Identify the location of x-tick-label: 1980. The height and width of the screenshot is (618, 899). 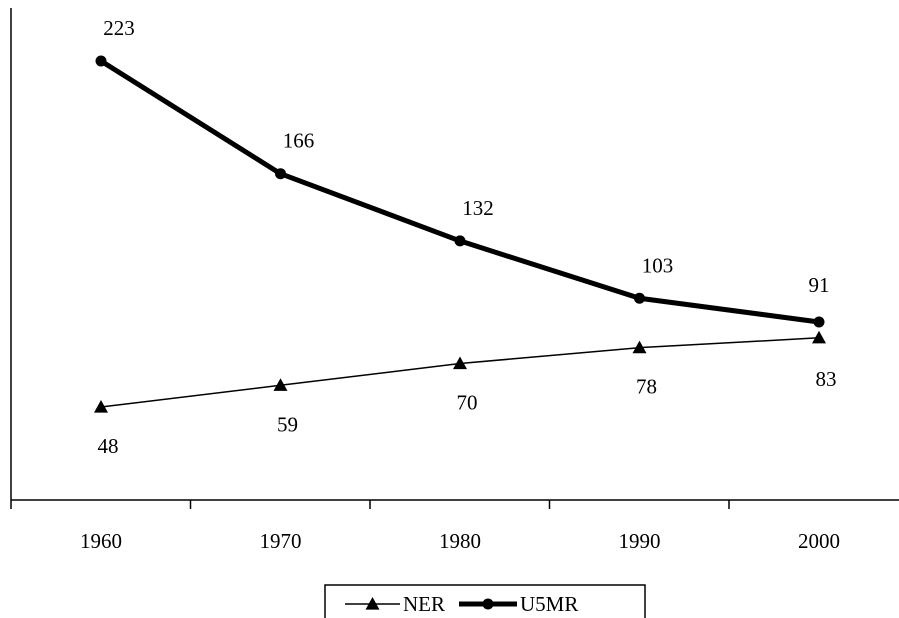
(460, 541).